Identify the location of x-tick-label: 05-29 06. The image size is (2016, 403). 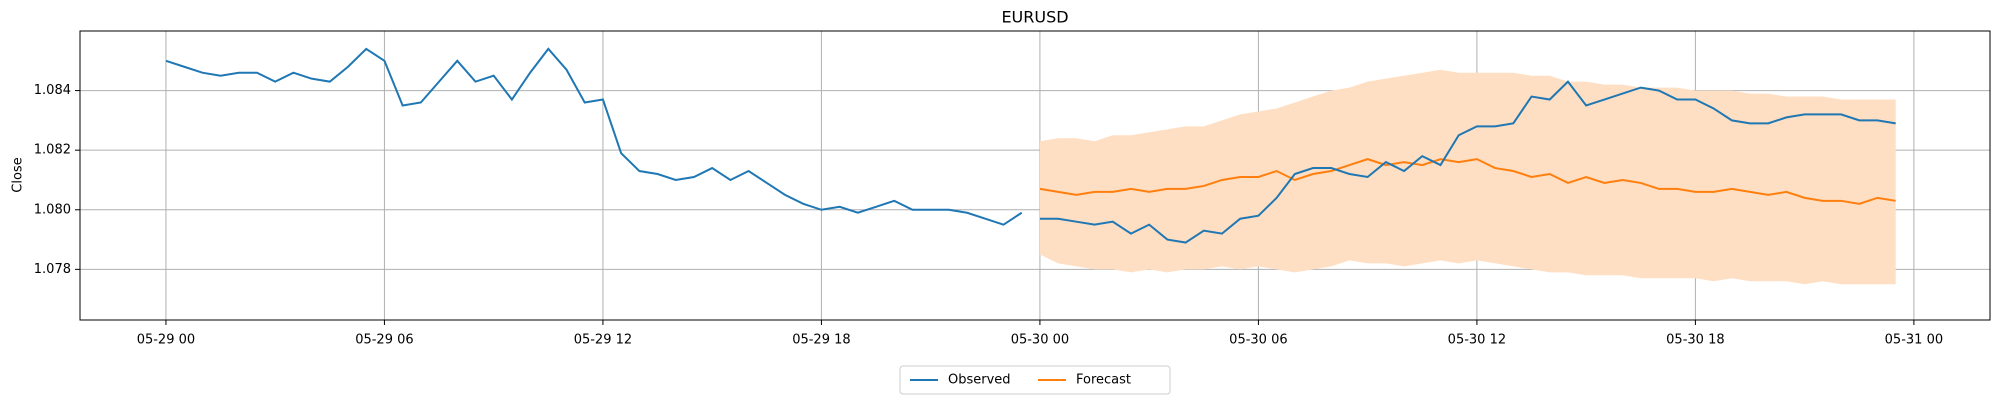
(384, 340).